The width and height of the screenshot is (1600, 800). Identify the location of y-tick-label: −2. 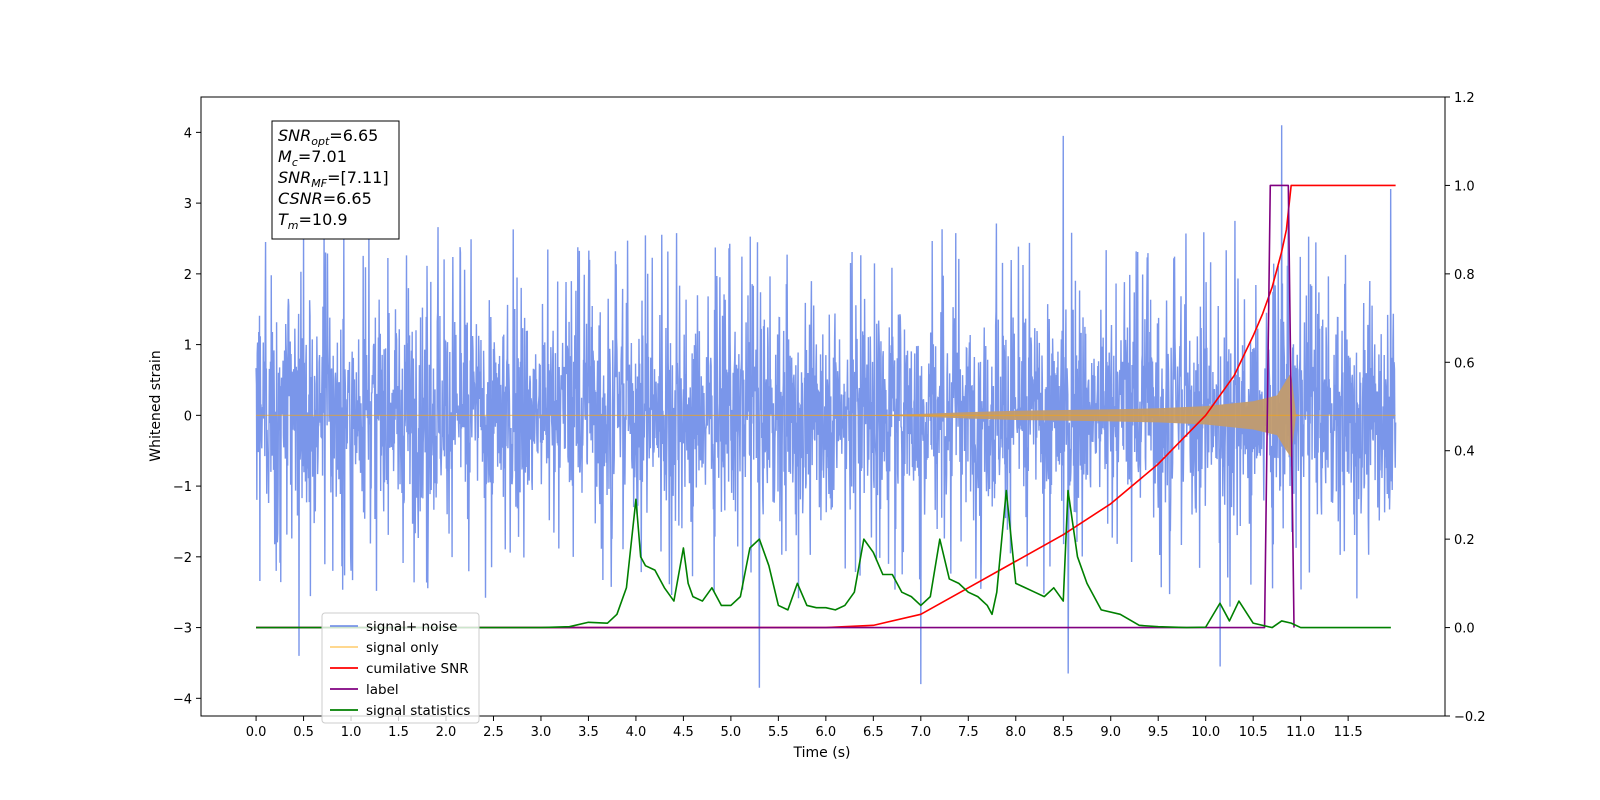
(182, 558).